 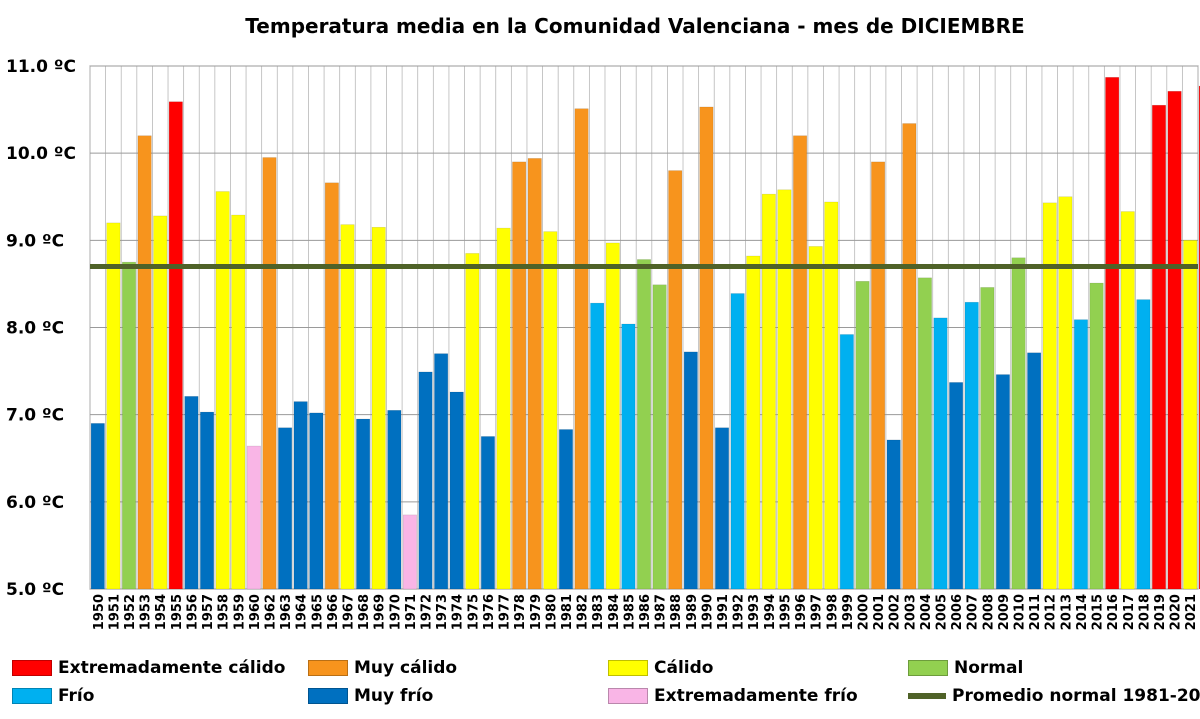 I want to click on bar-1992, so click(x=737, y=441).